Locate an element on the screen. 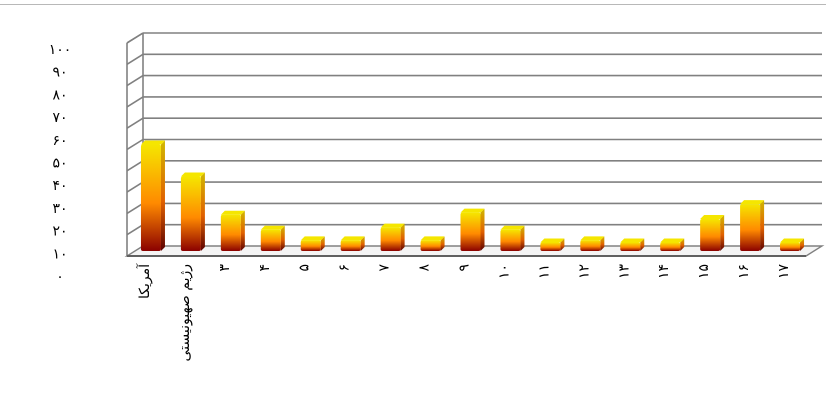 This screenshot has width=826, height=417. y-tick-label: ۲۰ is located at coordinates (59, 232).